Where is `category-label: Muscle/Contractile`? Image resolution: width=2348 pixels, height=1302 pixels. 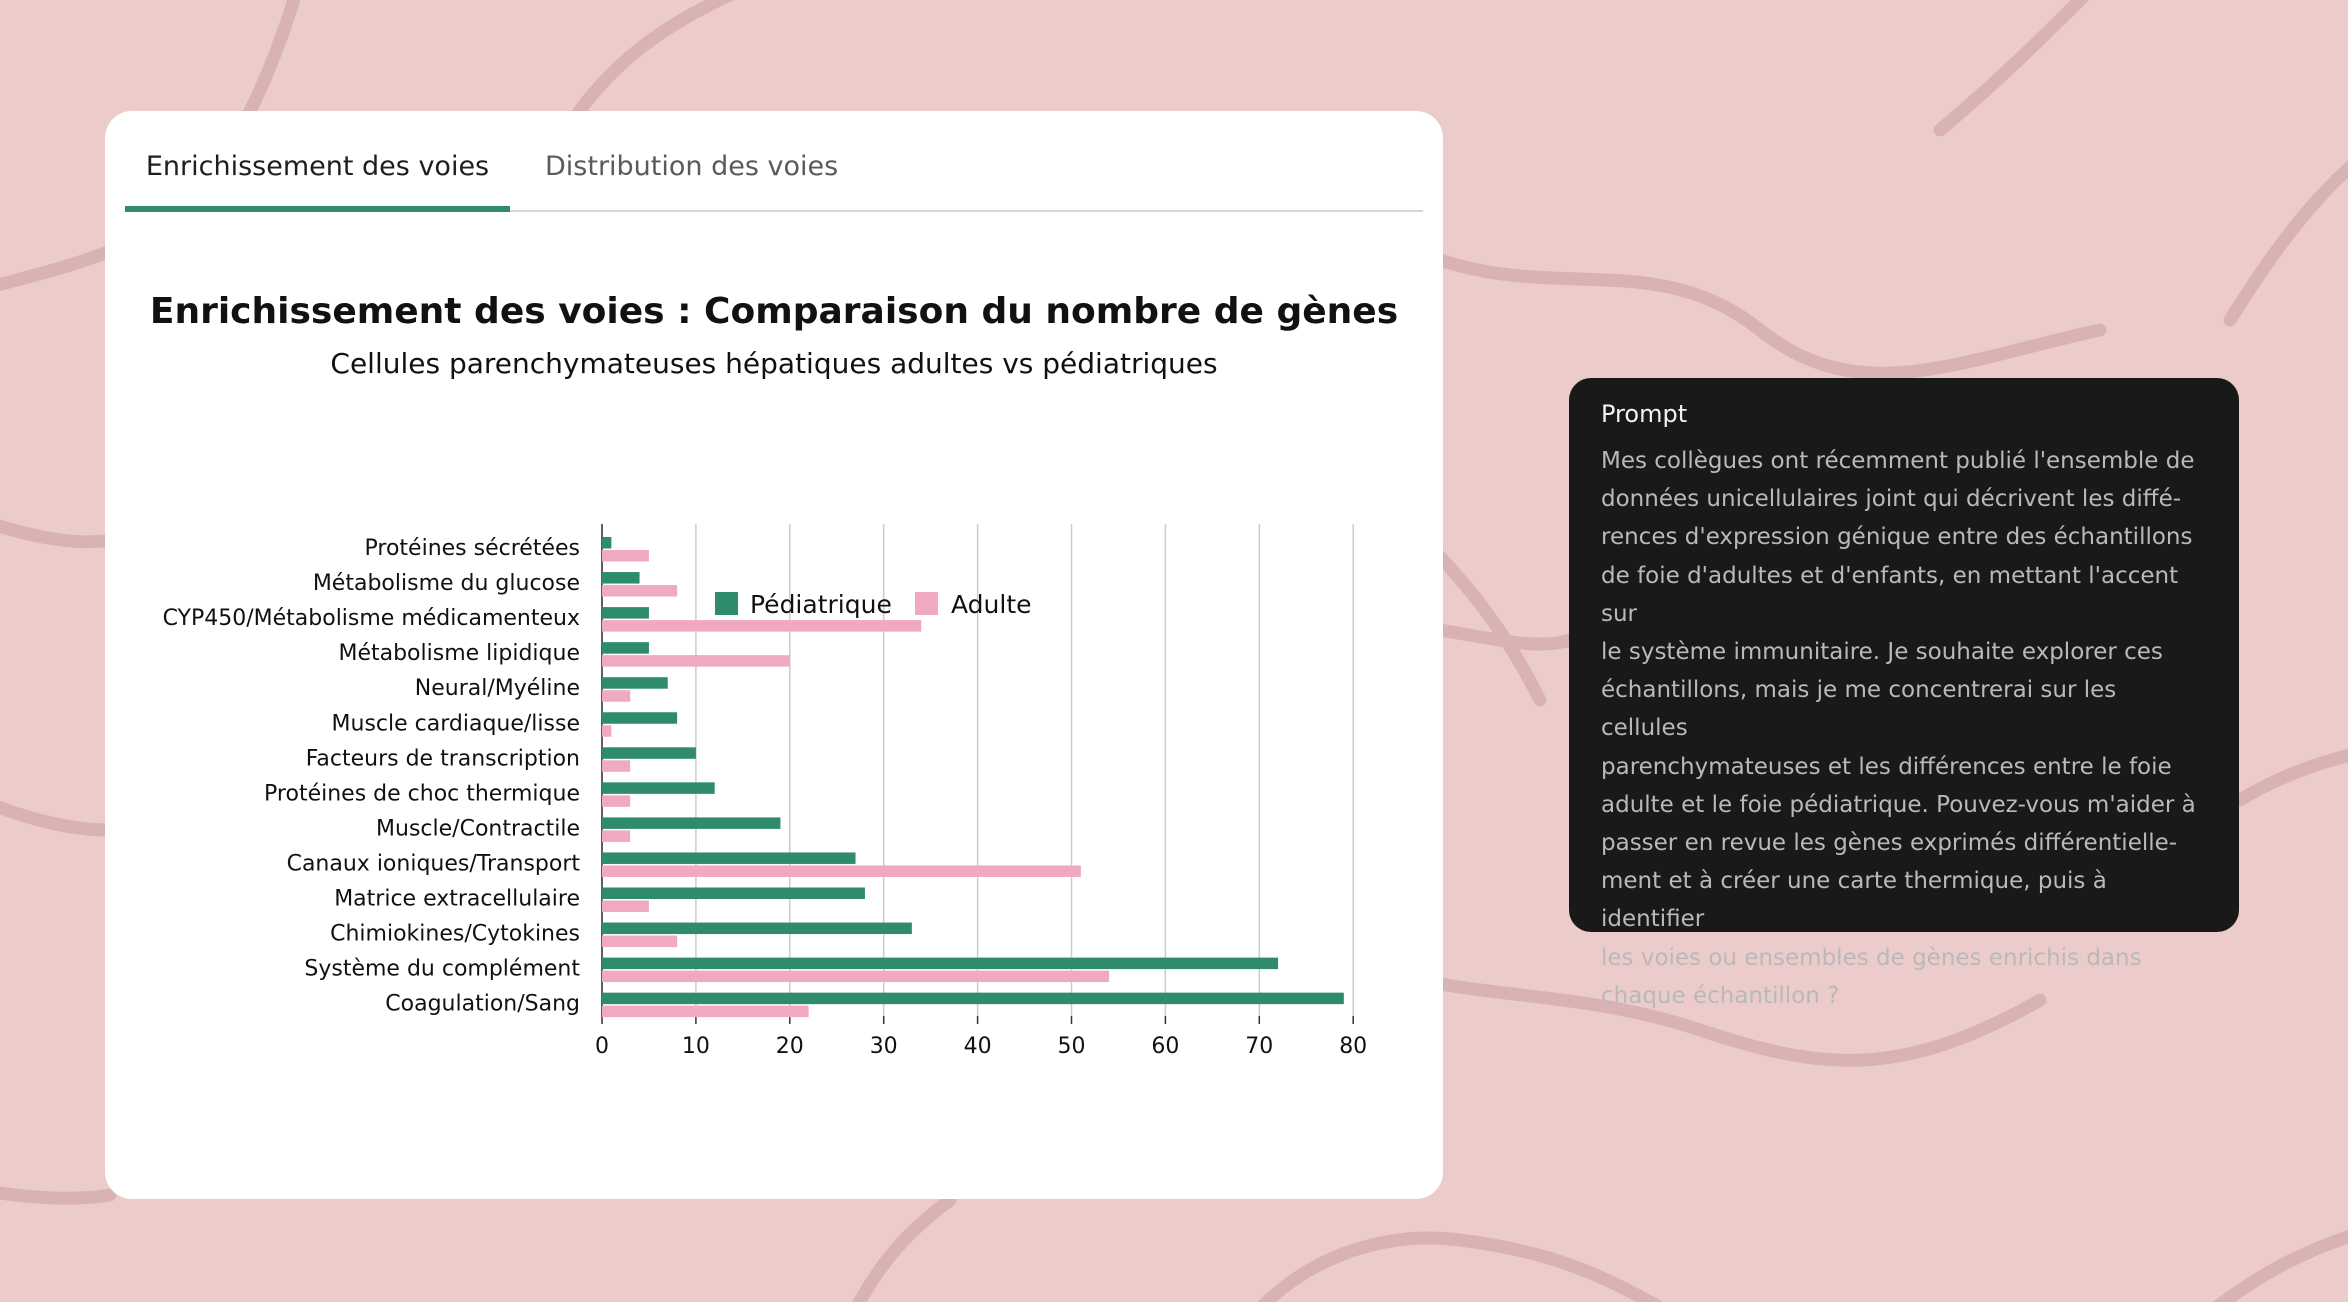 category-label: Muscle/Contractile is located at coordinates (478, 828).